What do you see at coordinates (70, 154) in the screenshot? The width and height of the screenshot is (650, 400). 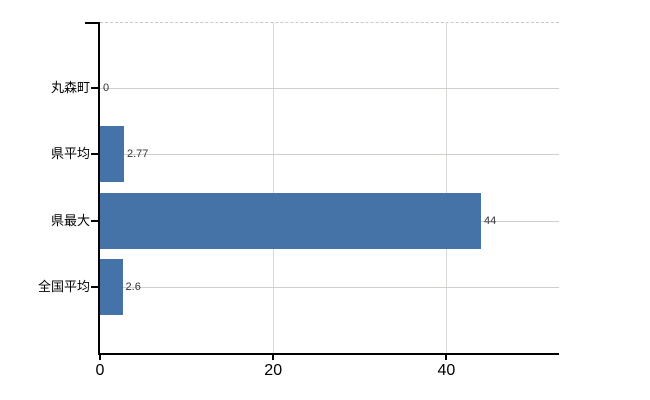 I see `category-label: 県平均` at bounding box center [70, 154].